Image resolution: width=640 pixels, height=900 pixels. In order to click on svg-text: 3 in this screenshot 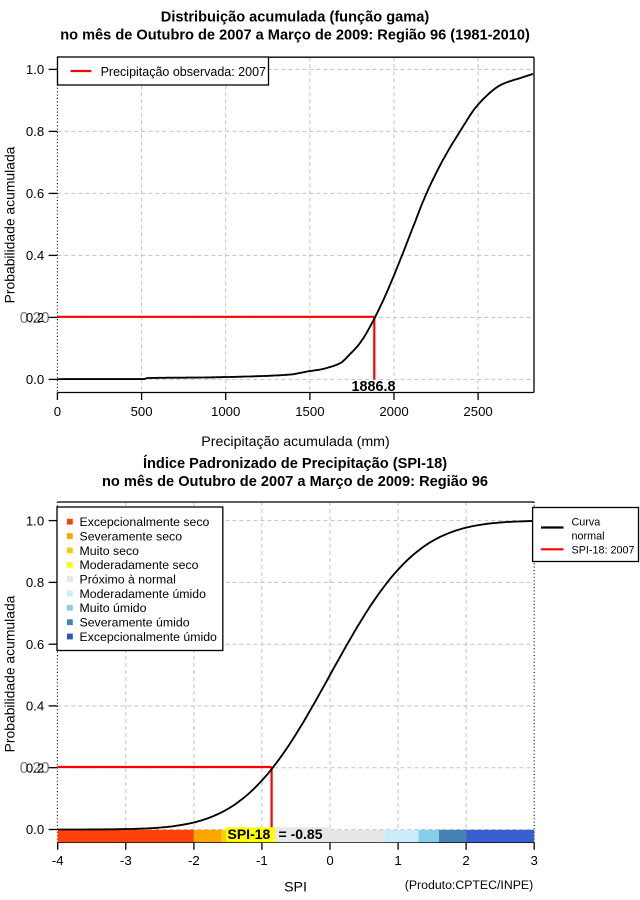, I will do `click(534, 860)`.